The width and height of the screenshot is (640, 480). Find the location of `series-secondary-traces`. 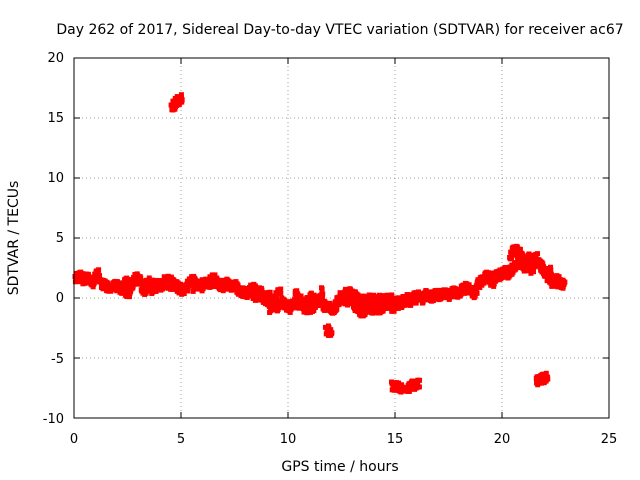

series-secondary-traces is located at coordinates (339, 279).